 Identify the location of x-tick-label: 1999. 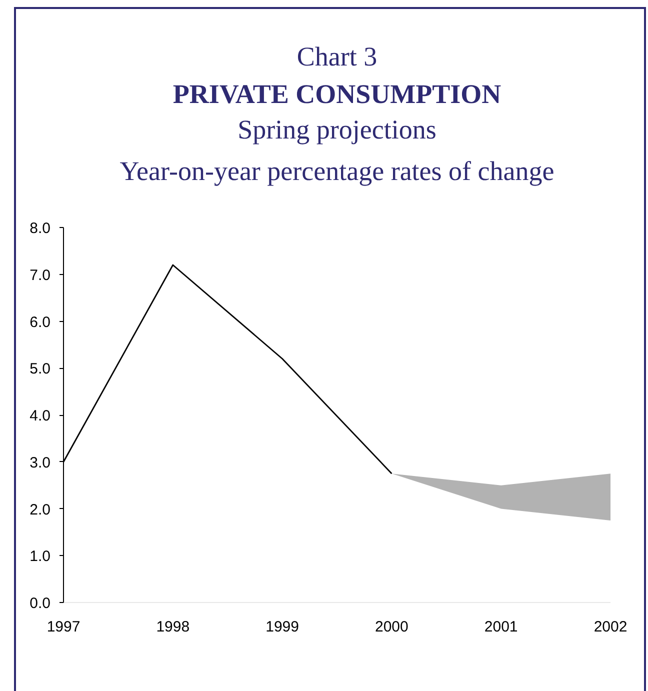
(282, 627).